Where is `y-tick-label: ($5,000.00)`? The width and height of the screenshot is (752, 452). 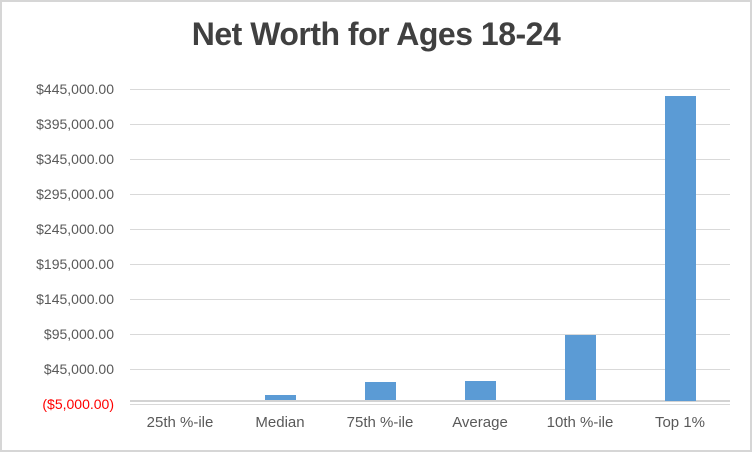 y-tick-label: ($5,000.00) is located at coordinates (78, 404).